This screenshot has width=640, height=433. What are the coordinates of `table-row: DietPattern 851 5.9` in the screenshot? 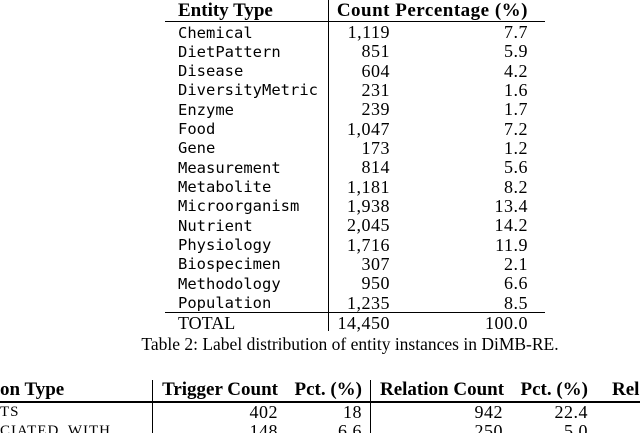 It's located at (355, 51).